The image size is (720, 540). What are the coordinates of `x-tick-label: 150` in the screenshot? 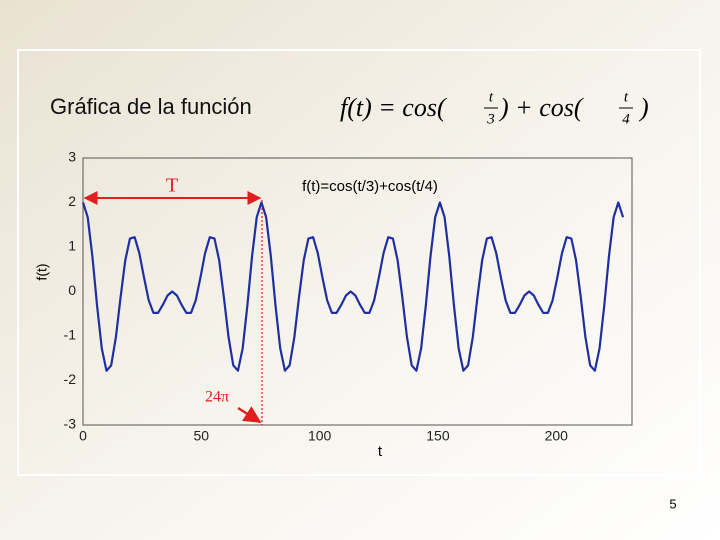 It's located at (438, 436).